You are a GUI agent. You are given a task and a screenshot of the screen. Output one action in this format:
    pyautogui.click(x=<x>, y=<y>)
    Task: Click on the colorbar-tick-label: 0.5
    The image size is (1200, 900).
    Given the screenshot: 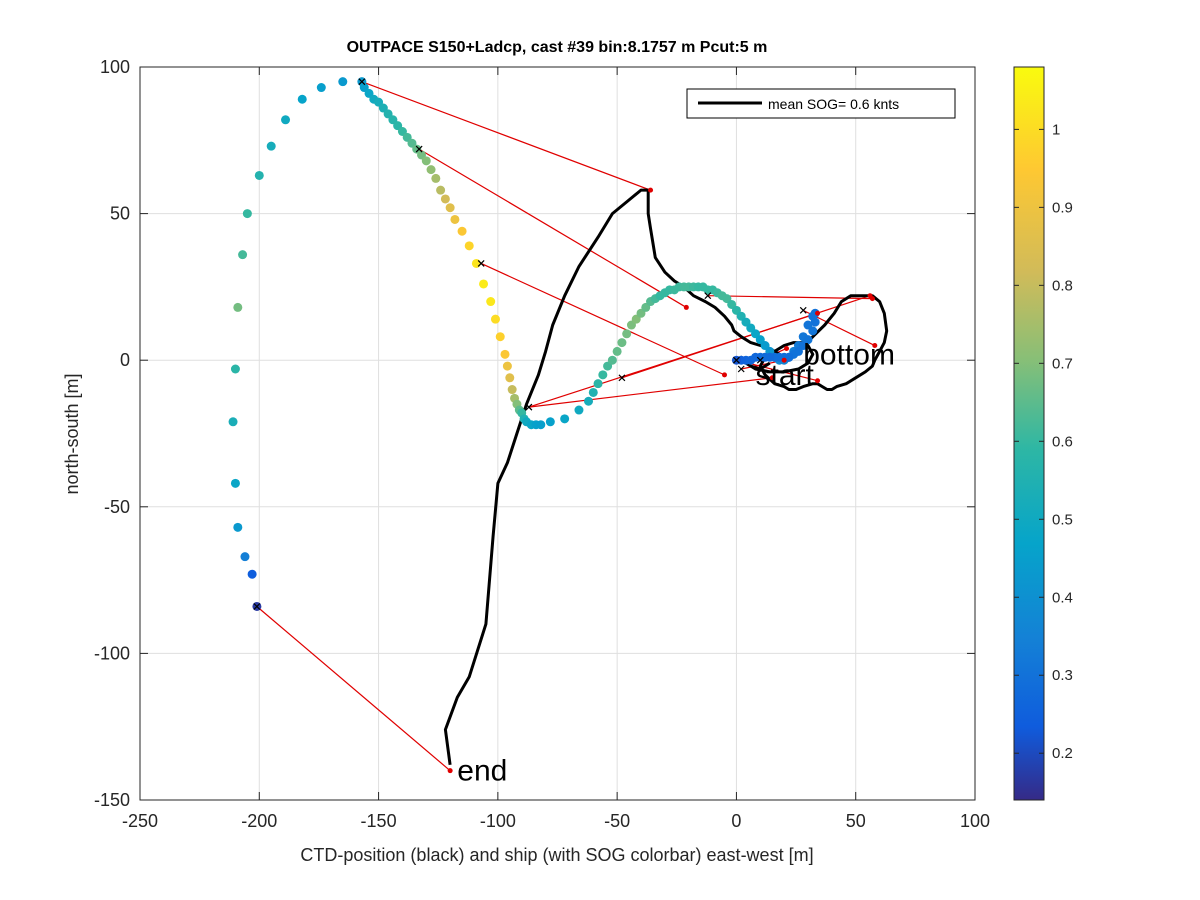 What is the action you would take?
    pyautogui.click(x=1062, y=519)
    